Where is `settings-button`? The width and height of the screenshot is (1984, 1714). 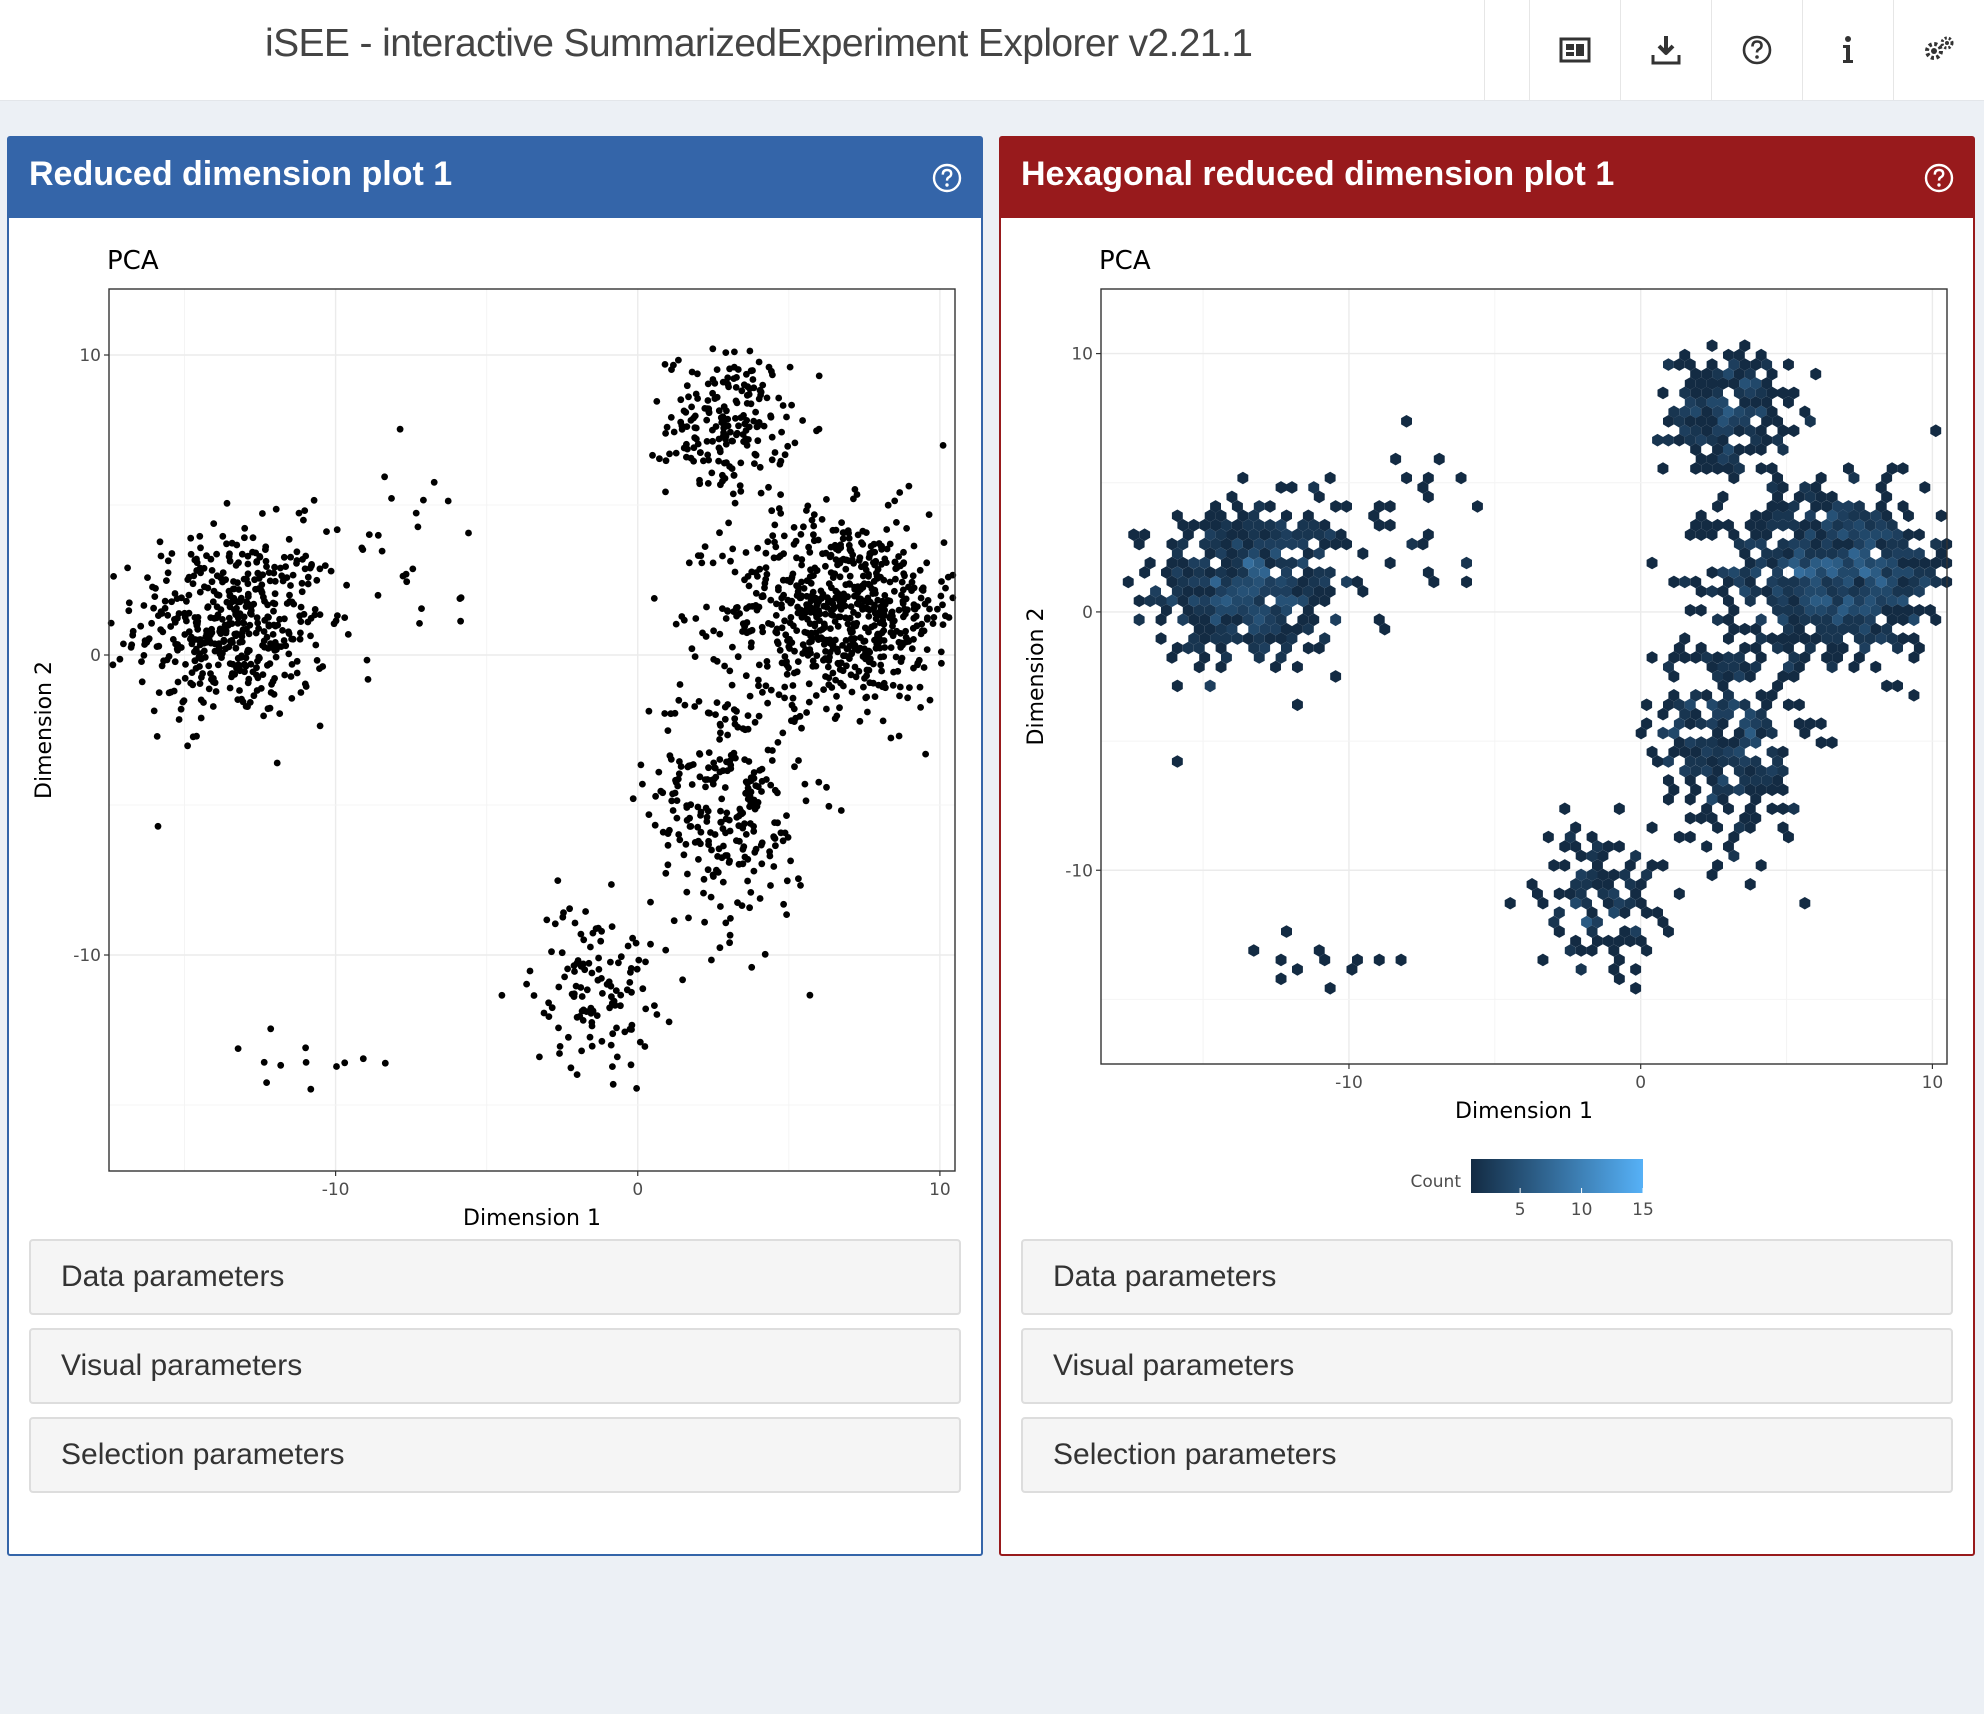
settings-button is located at coordinates (1938, 50).